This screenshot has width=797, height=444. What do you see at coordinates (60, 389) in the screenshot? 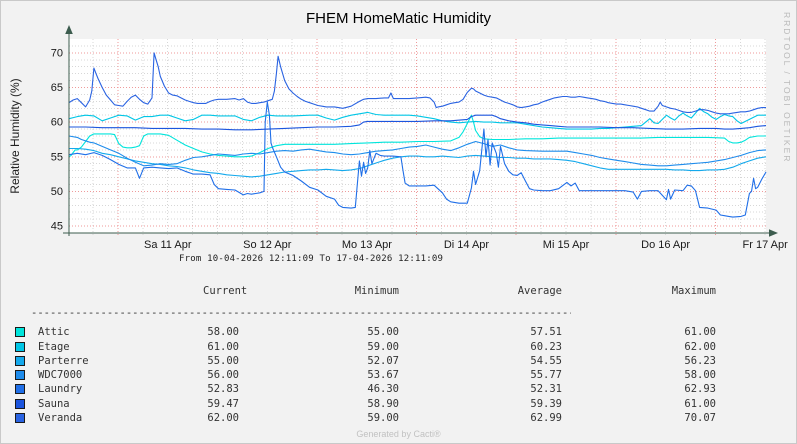
I see `series-name: Laundry` at bounding box center [60, 389].